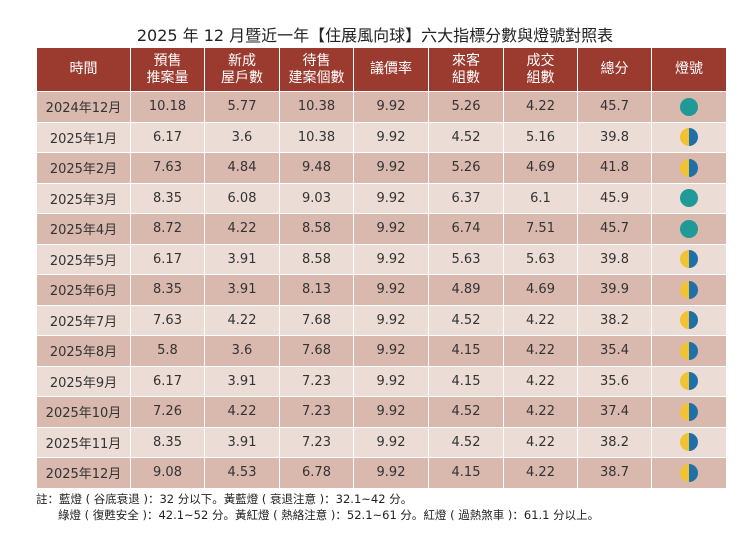  I want to click on header-text: 預售, so click(167, 60).